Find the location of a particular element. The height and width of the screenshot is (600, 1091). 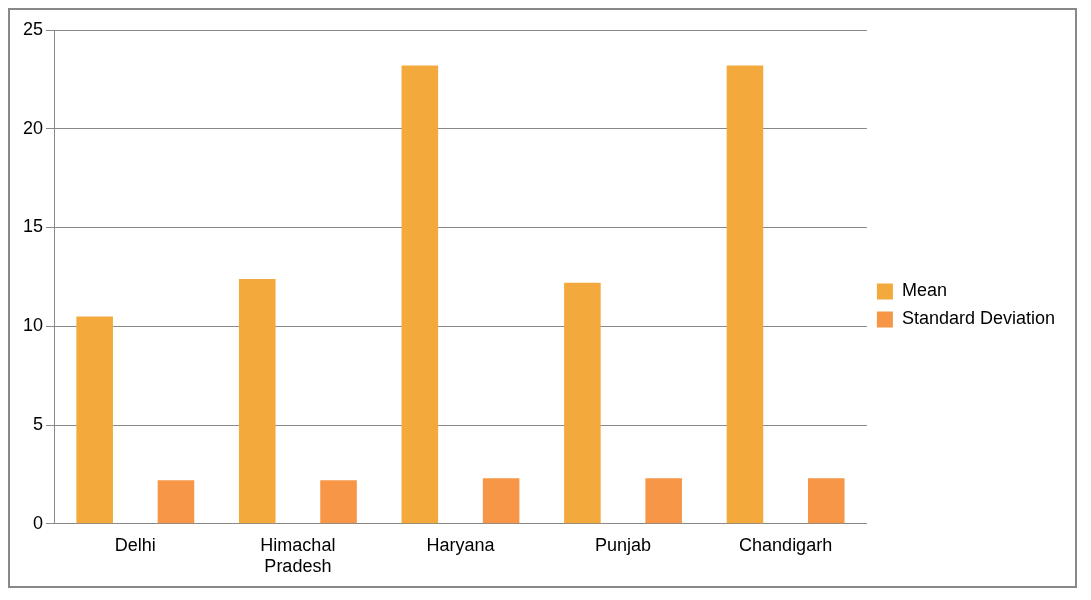

legend-label: Standard Deviation is located at coordinates (978, 318).